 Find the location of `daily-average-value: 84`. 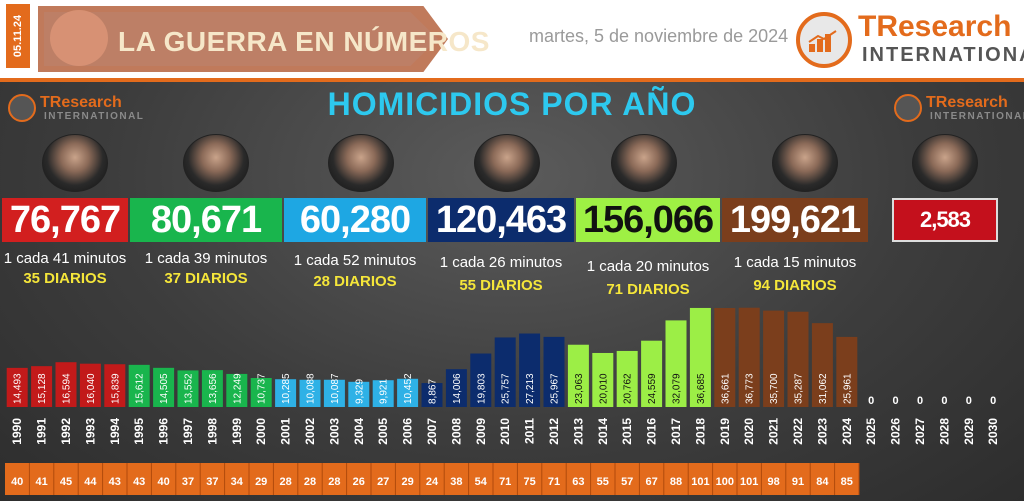

daily-average-value: 84 is located at coordinates (822, 482).